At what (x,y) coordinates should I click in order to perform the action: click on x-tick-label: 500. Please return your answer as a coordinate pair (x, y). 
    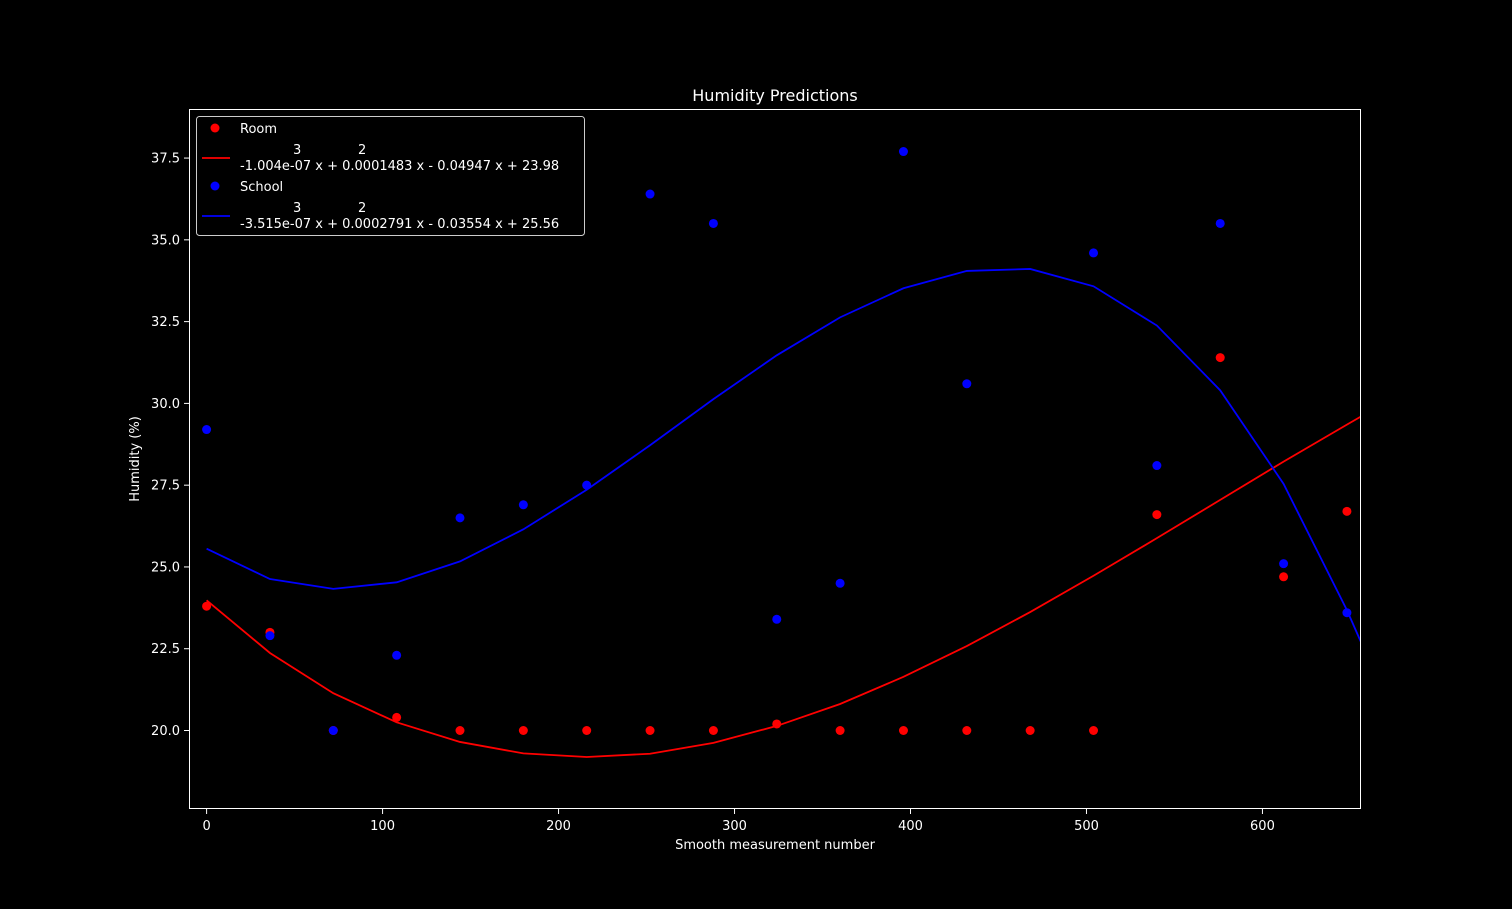
    Looking at the image, I should click on (1086, 826).